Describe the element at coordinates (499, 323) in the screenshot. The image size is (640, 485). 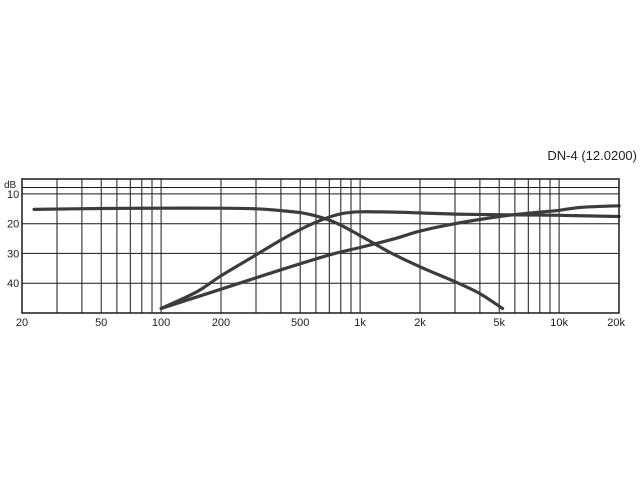
I see `x-tick-label: 5k` at that location.